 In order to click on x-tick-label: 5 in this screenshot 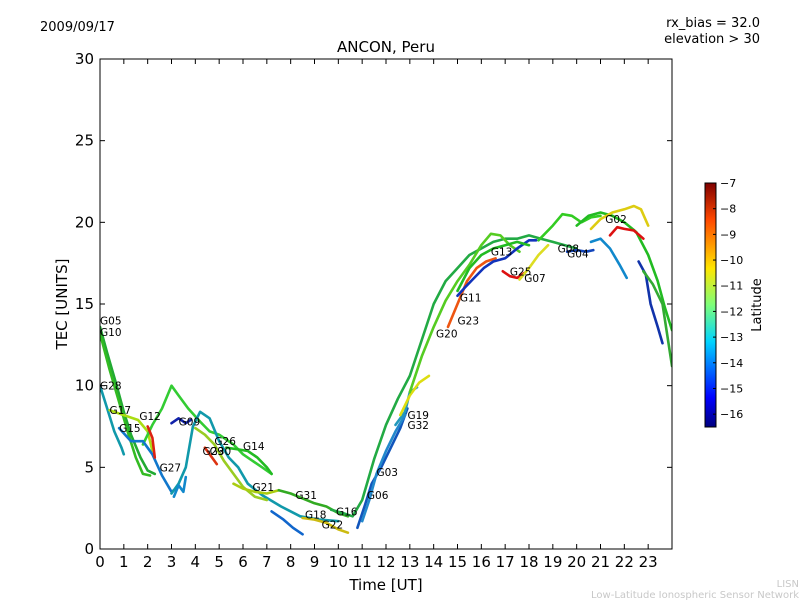, I will do `click(219, 562)`.